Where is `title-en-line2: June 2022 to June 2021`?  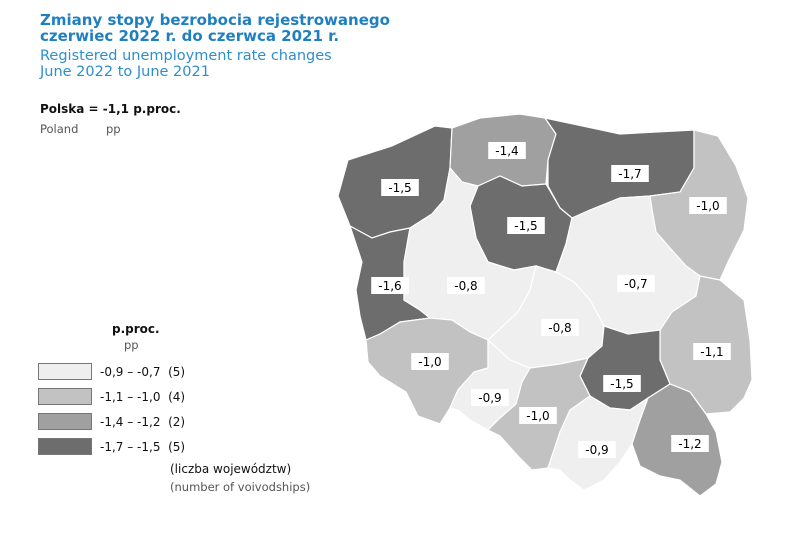 title-en-line2: June 2022 to June 2021 is located at coordinates (125, 72).